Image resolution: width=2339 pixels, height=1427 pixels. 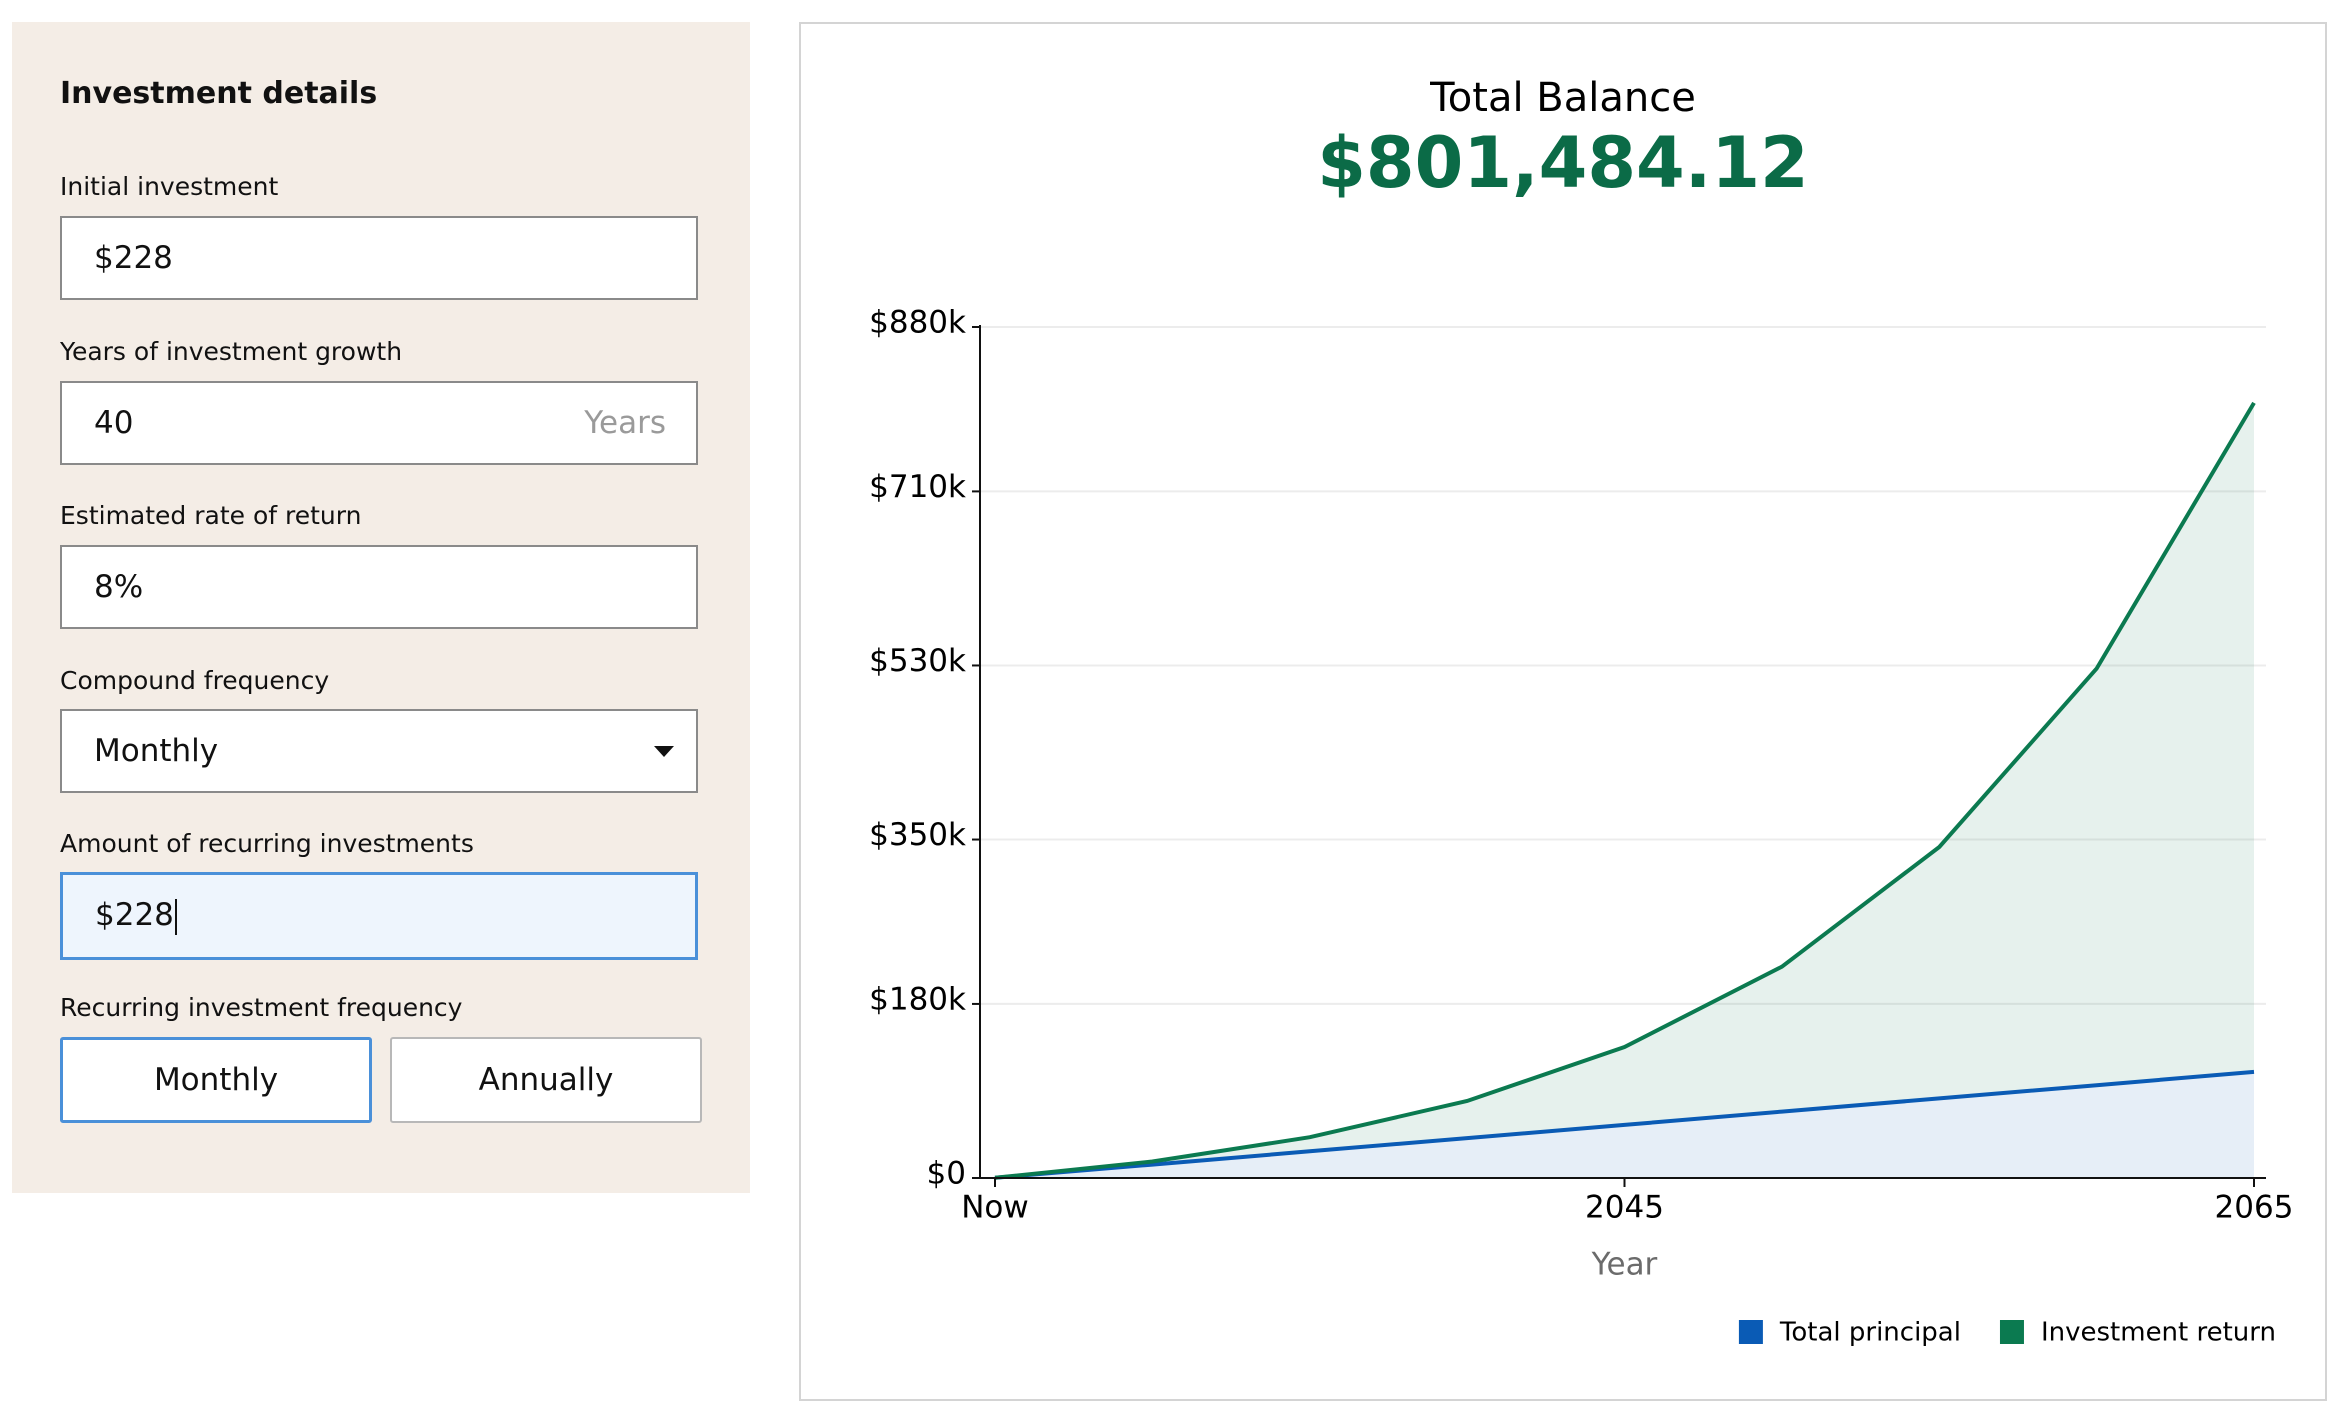 What do you see at coordinates (1870, 1333) in the screenshot?
I see `legend-label: Total principal` at bounding box center [1870, 1333].